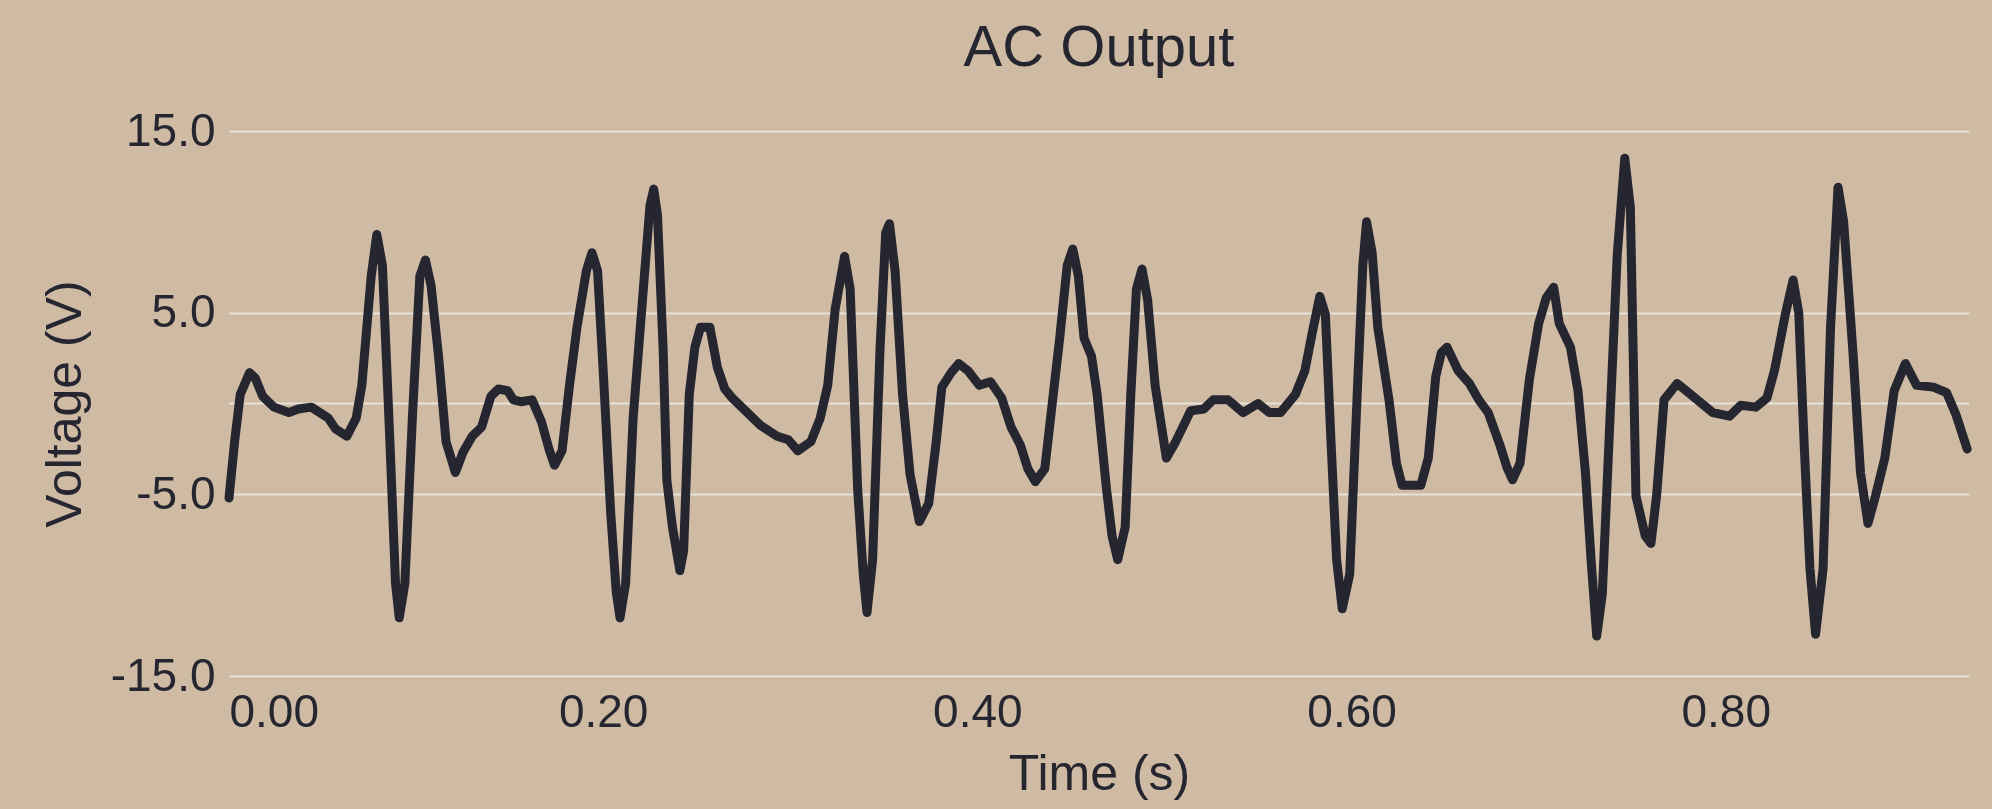  I want to click on y-tick-label: -5.0, so click(176, 492).